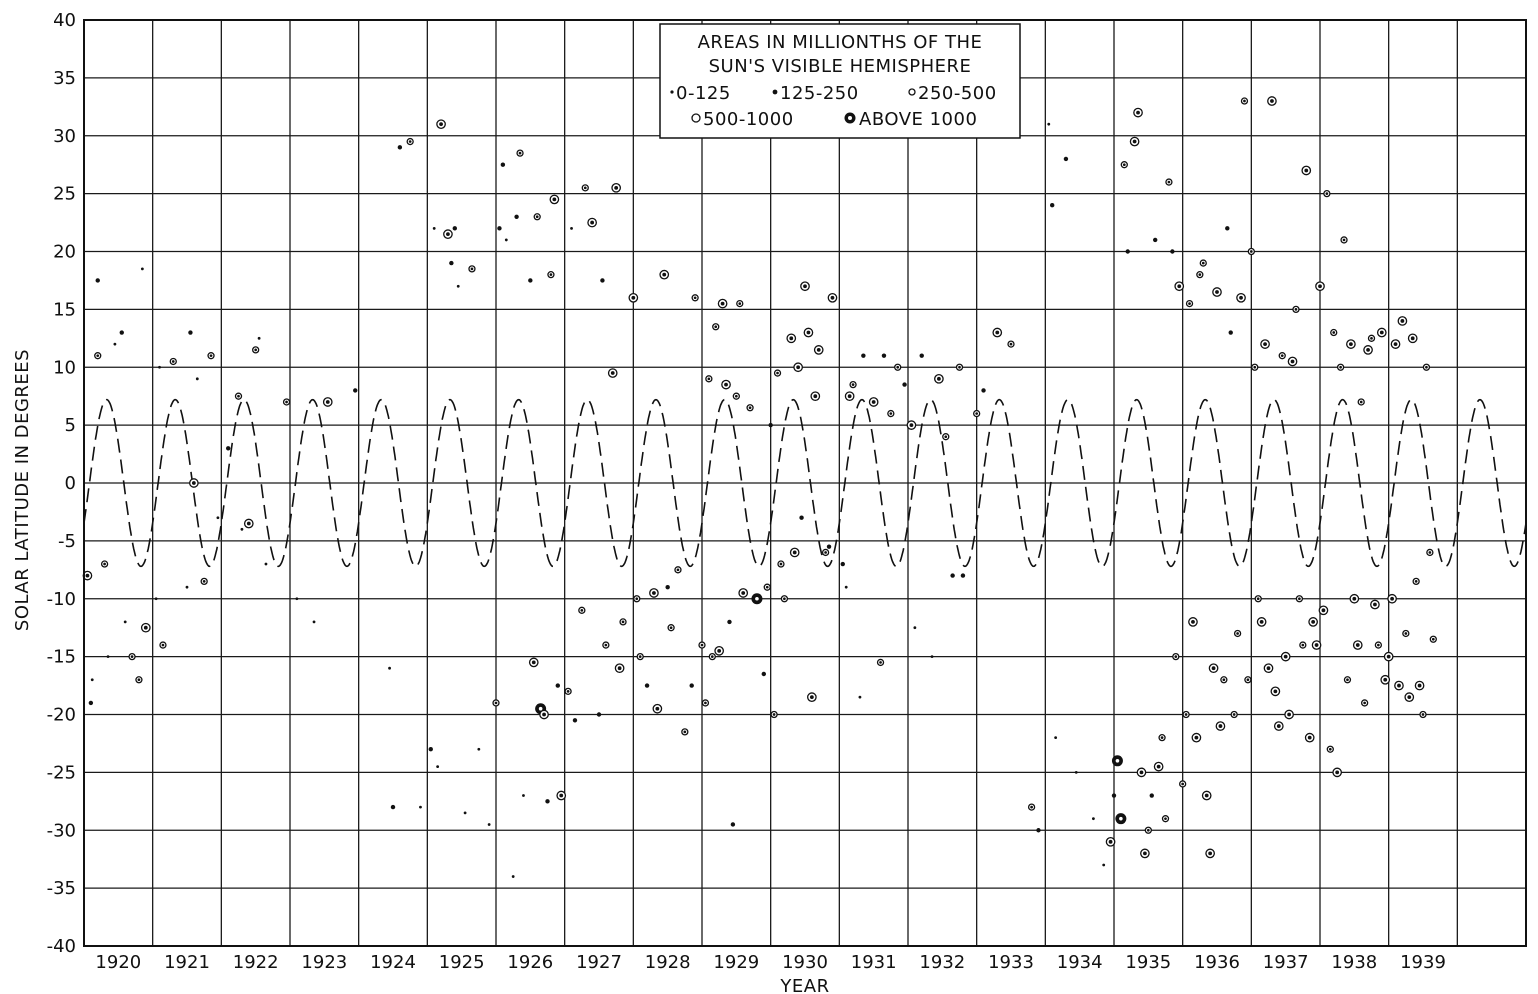 The image size is (1538, 994). Describe the element at coordinates (918, 119) in the screenshot. I see `legend-label-above-1000: ABOVE 1000` at that location.